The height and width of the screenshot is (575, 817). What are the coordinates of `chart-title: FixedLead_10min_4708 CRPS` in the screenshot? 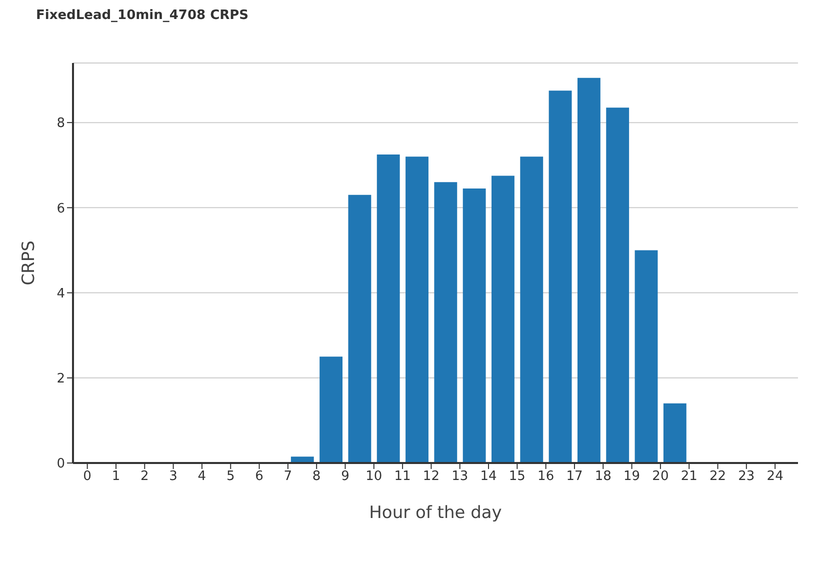 It's located at (143, 15).